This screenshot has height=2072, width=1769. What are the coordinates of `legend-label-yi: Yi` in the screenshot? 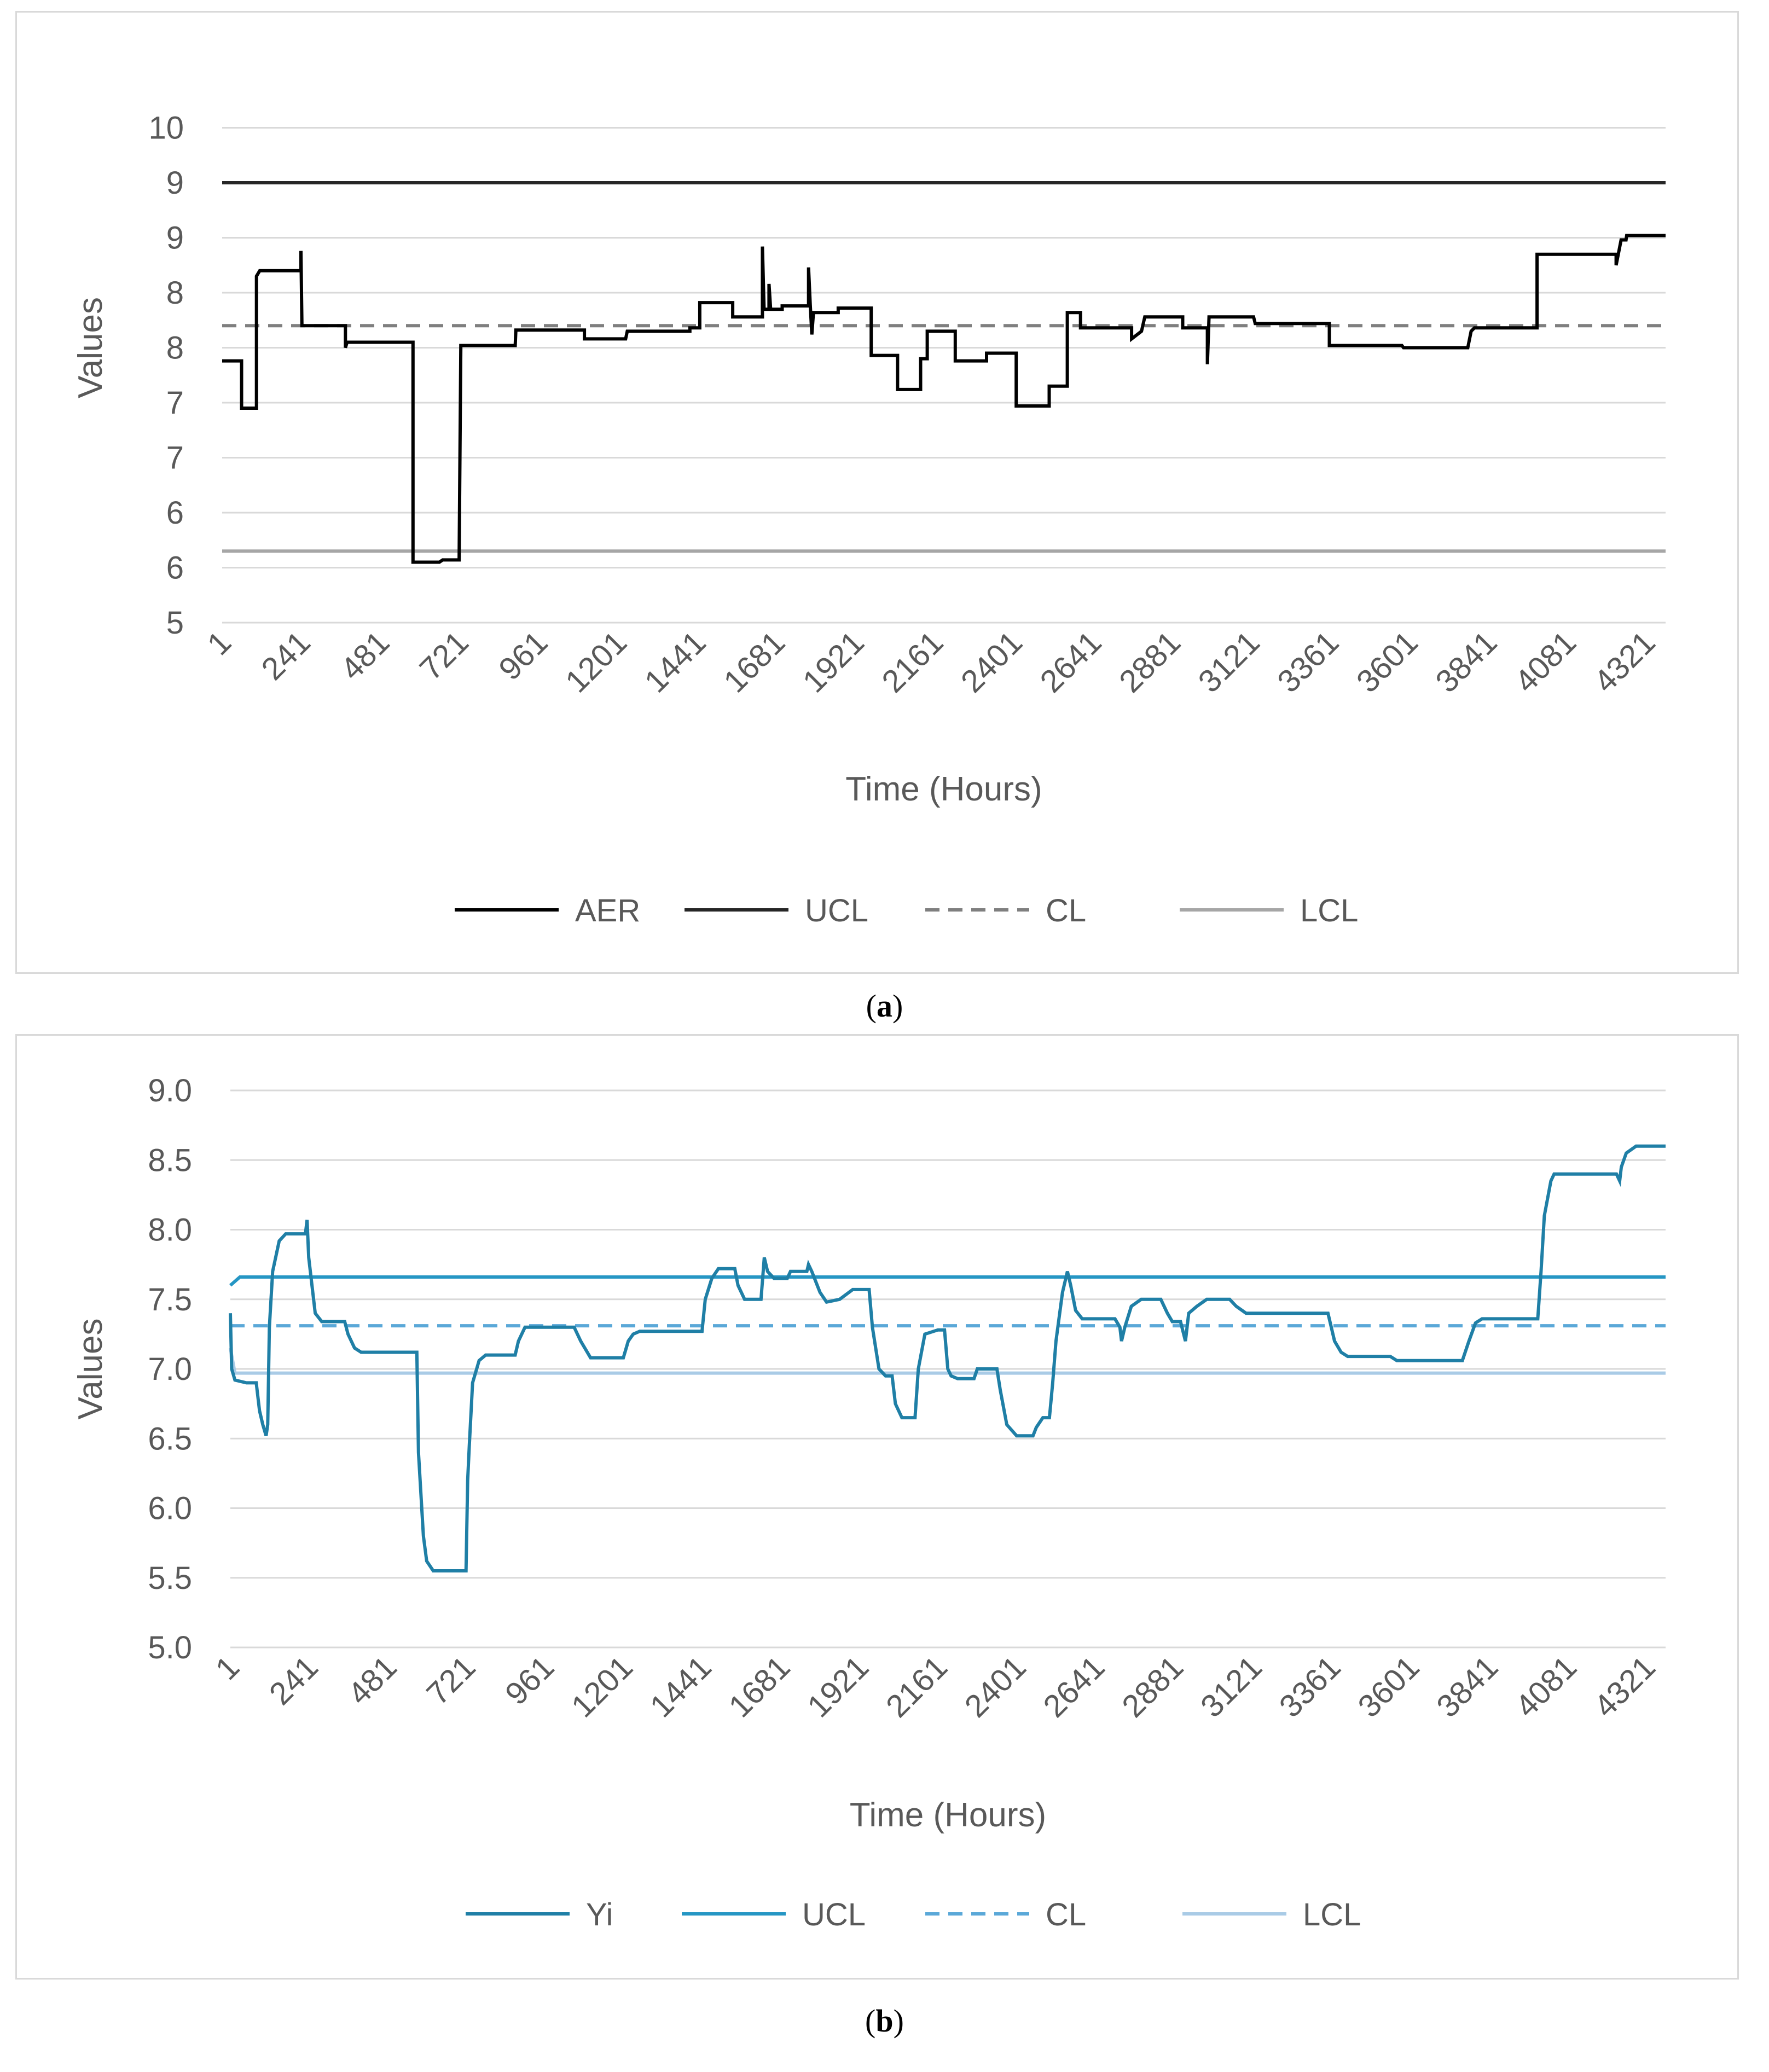 It's located at (599, 1914).